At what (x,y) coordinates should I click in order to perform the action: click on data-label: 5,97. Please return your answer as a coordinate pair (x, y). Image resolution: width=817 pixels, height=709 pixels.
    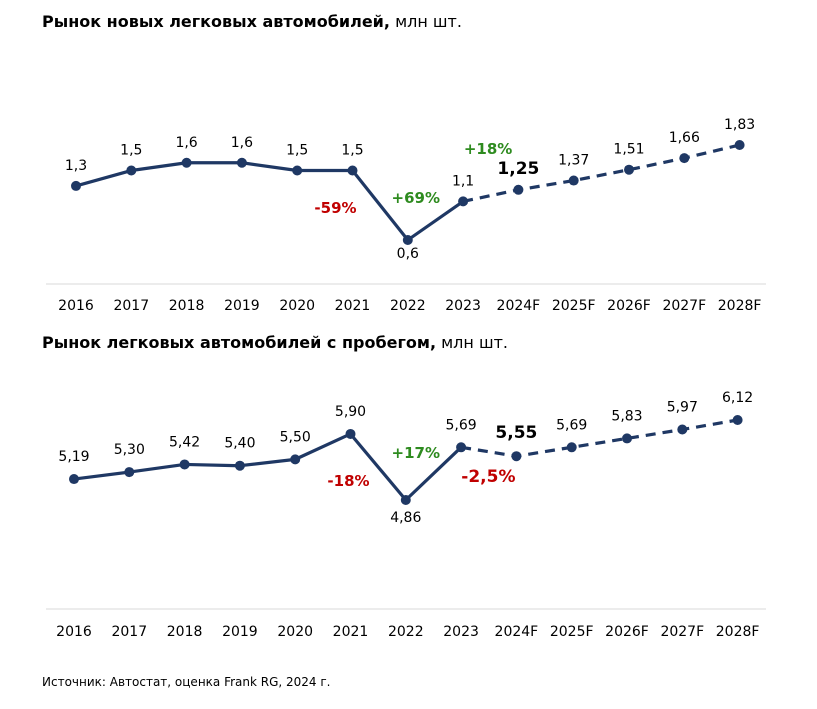
    Looking at the image, I should click on (682, 408).